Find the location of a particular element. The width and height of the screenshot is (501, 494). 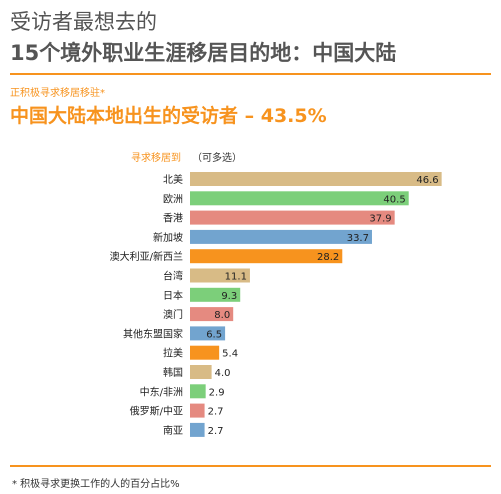

category-label: 俄罗斯/中亚 is located at coordinates (156, 411).